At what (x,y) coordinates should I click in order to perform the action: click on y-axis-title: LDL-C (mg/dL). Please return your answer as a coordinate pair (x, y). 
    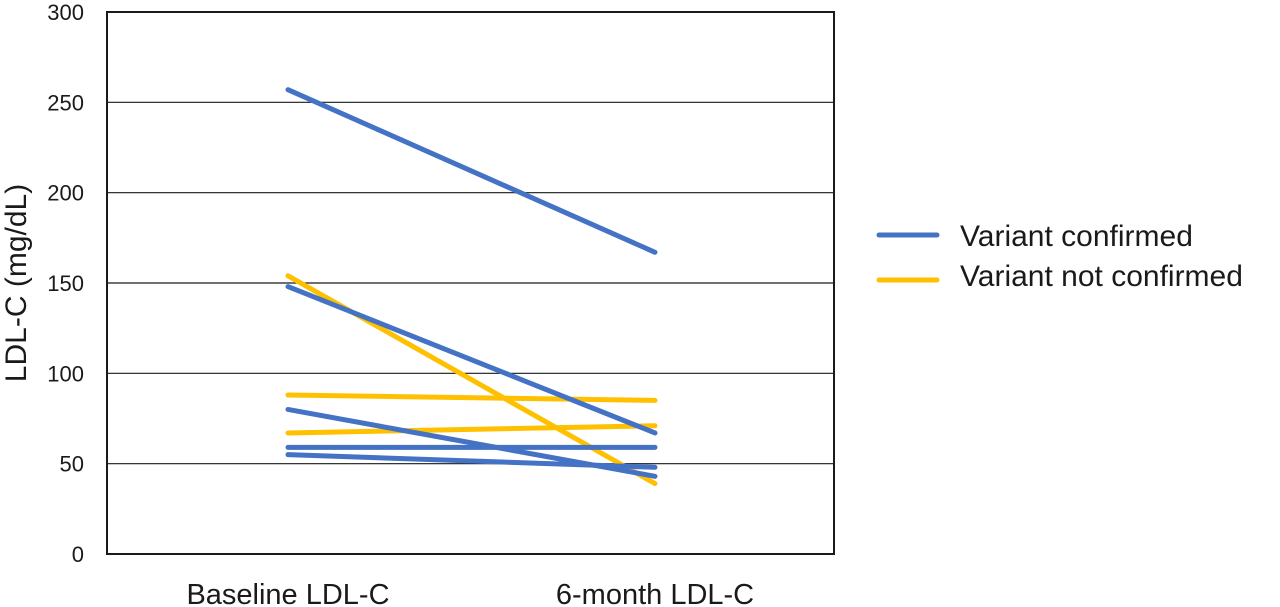
    Looking at the image, I should click on (16, 283).